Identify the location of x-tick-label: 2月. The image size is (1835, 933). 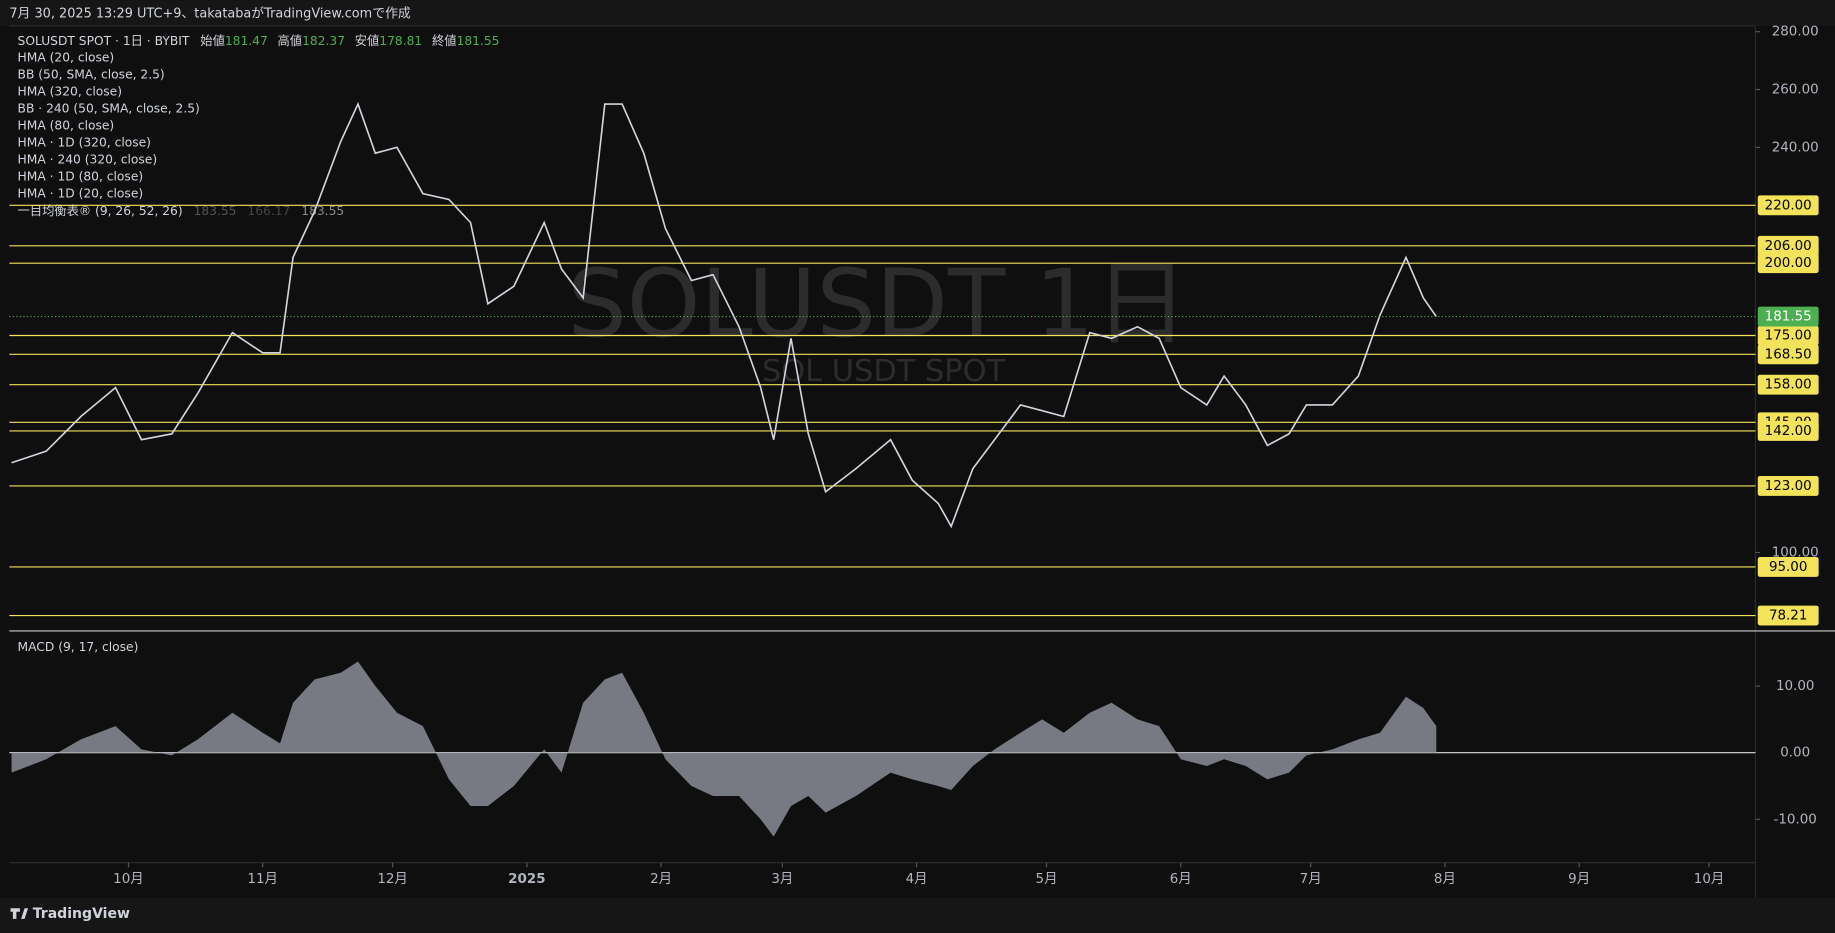
(661, 879).